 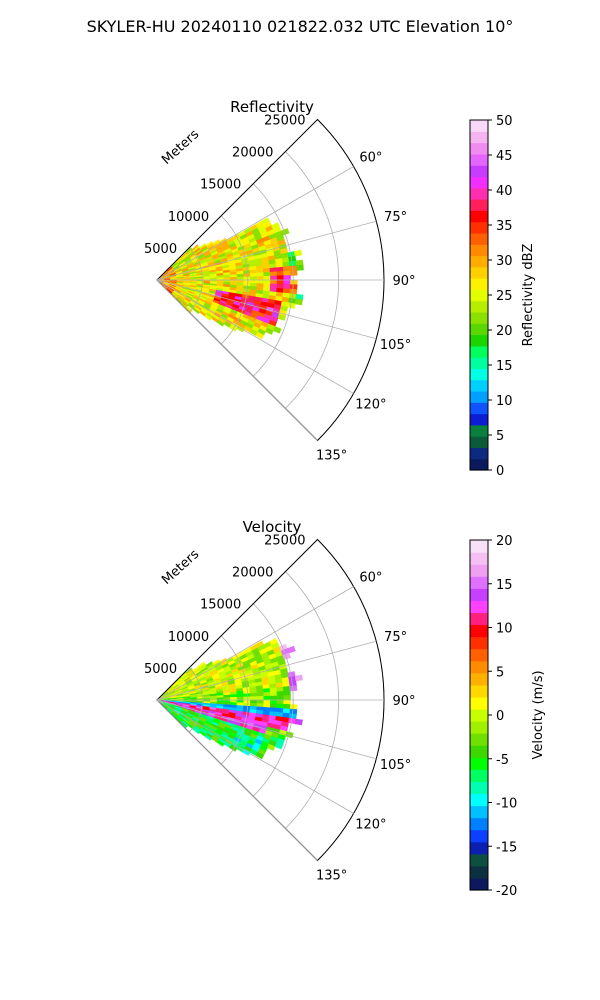 I want to click on radial-tick-label: 25000, so click(x=284, y=540).